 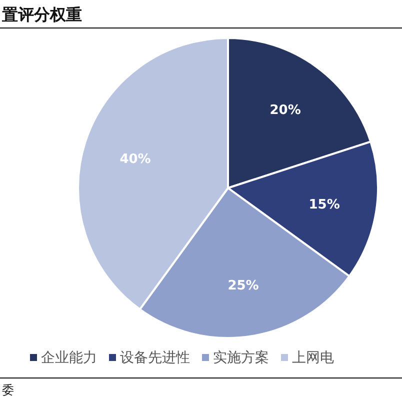 What do you see at coordinates (313, 358) in the screenshot?
I see `legend-label: 上网电` at bounding box center [313, 358].